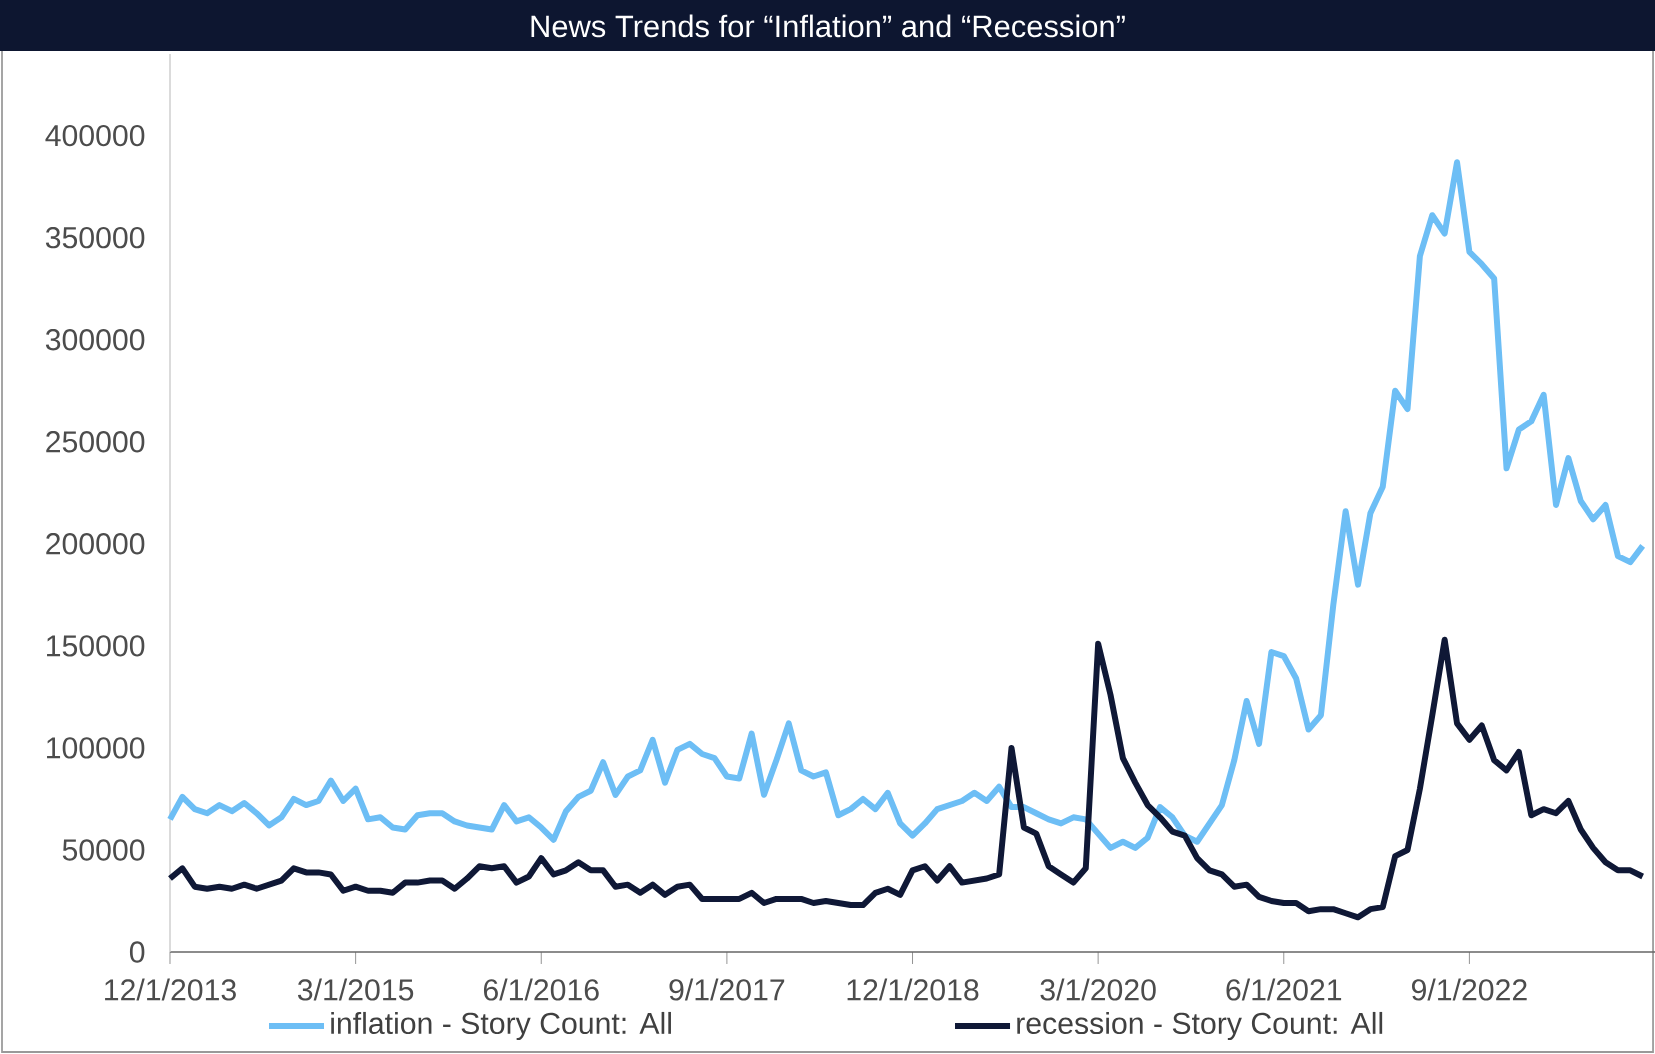 The width and height of the screenshot is (1655, 1054). Describe the element at coordinates (137, 952) in the screenshot. I see `y-tick-label: 0` at that location.